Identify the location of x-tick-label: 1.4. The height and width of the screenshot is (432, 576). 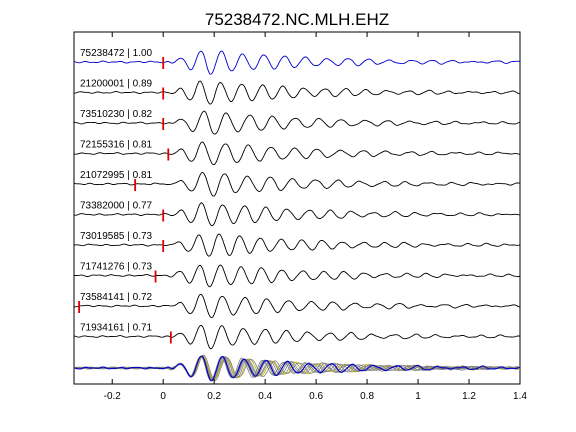
(520, 396).